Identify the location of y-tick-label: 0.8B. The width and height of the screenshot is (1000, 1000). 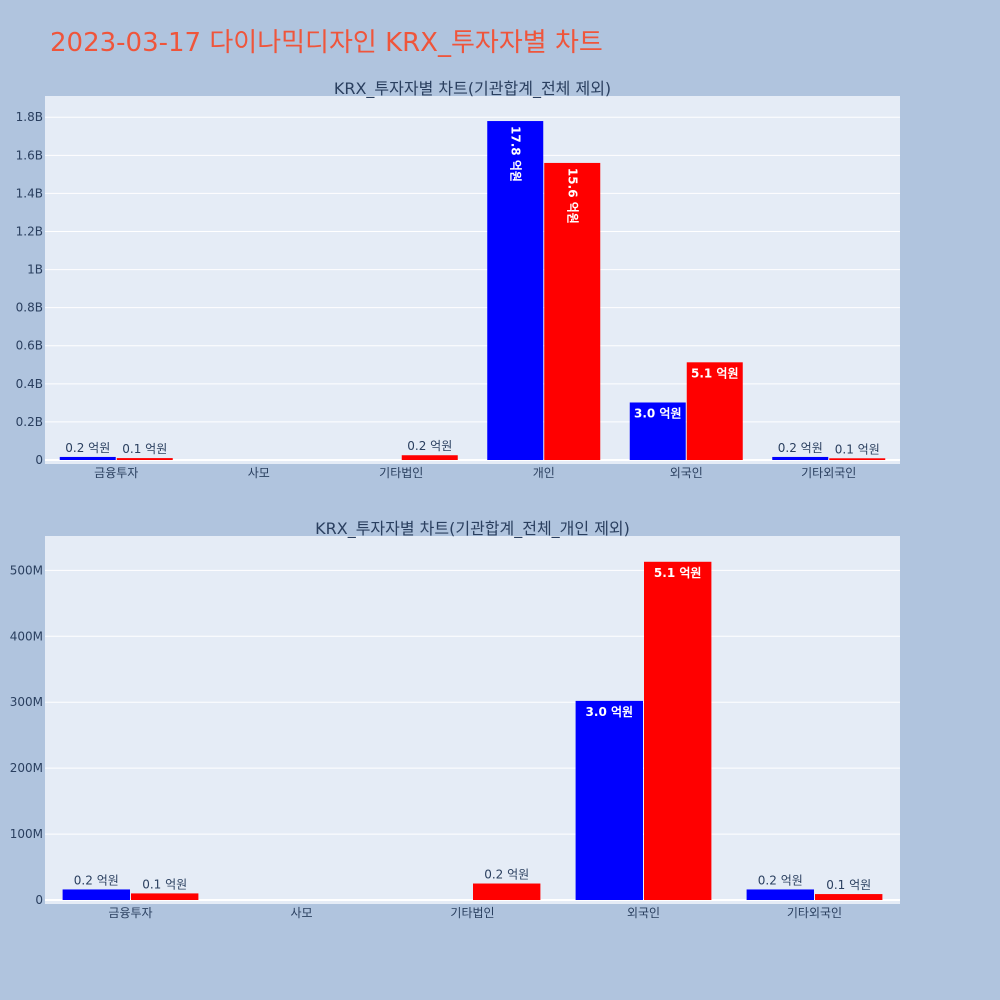
(29, 308).